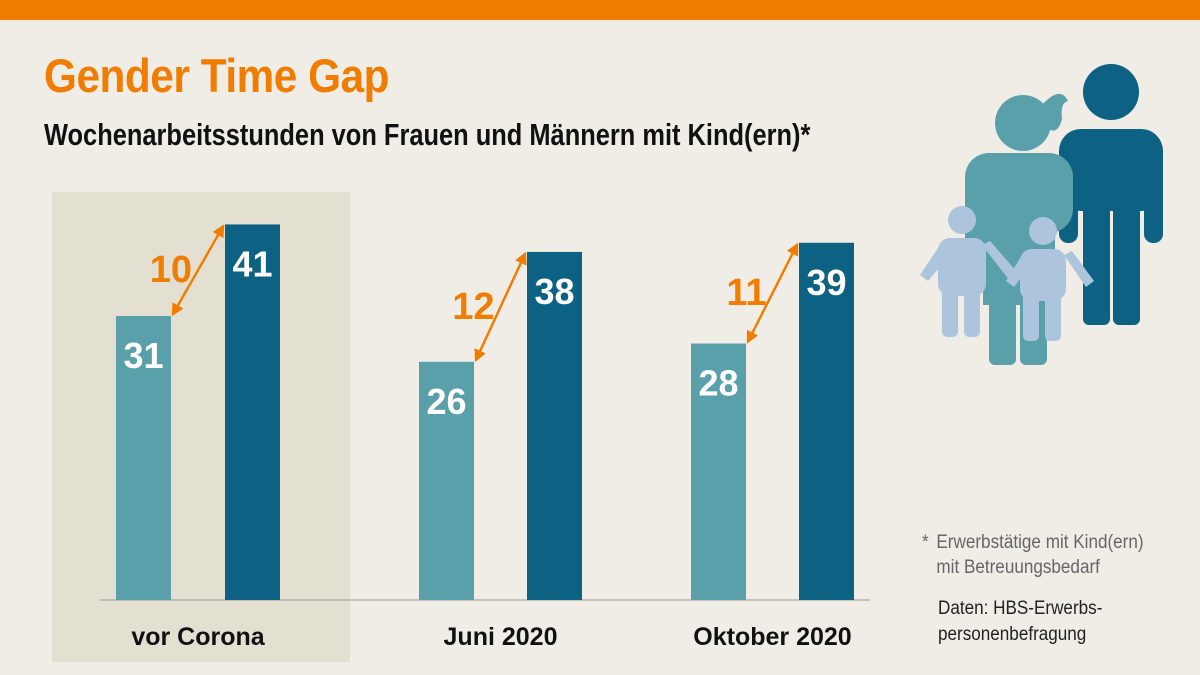  What do you see at coordinates (198, 637) in the screenshot?
I see `category-label: vor Corona` at bounding box center [198, 637].